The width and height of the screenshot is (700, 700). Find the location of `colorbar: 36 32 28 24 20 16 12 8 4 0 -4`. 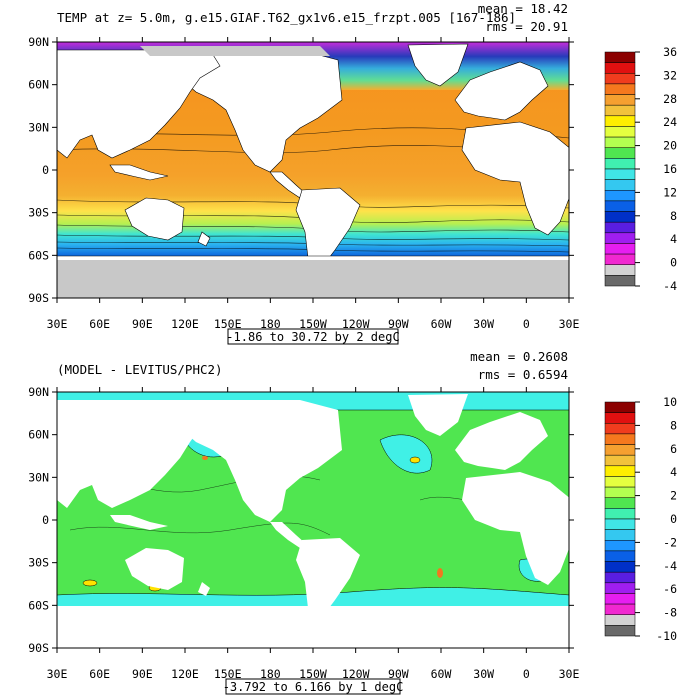

colorbar: 36 32 28 24 20 16 12 8 4 0 -4 is located at coordinates (640, 169).